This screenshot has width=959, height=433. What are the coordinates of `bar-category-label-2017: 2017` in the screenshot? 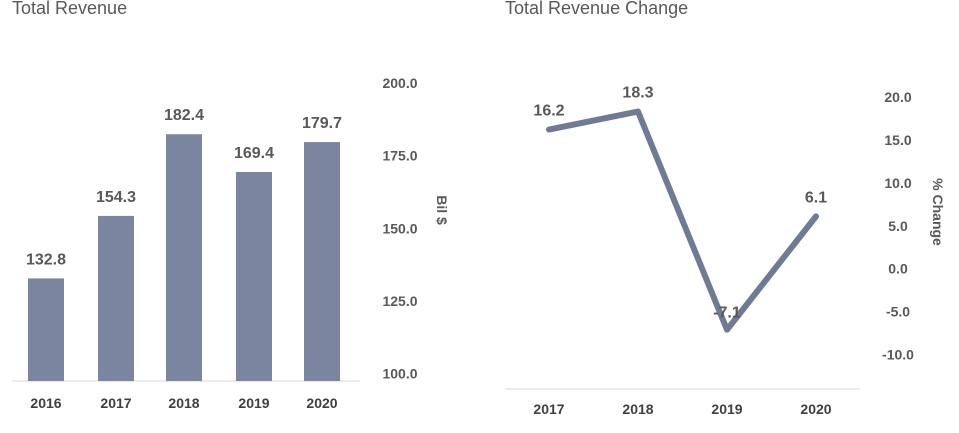 It's located at (115, 403).